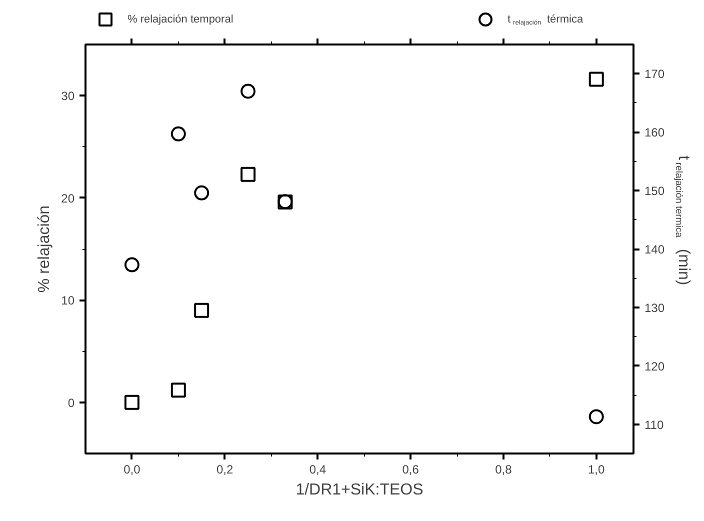  What do you see at coordinates (360, 490) in the screenshot?
I see `x-axis-title: 1/DR1+SiK:TEOS` at bounding box center [360, 490].